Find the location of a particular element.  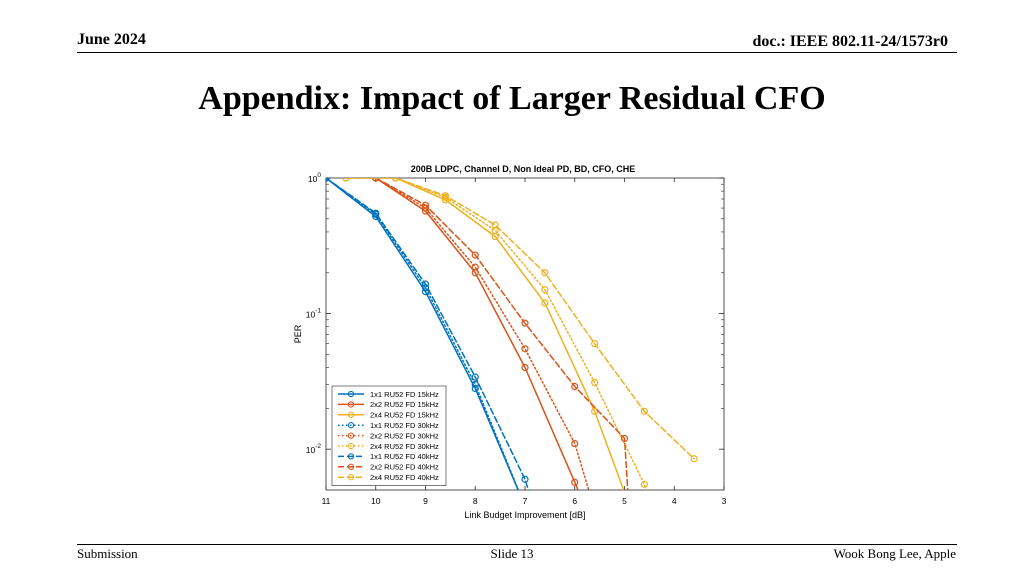

header-doc-id: doc.: IEEE 802.11-24/1573r0 is located at coordinates (850, 41).